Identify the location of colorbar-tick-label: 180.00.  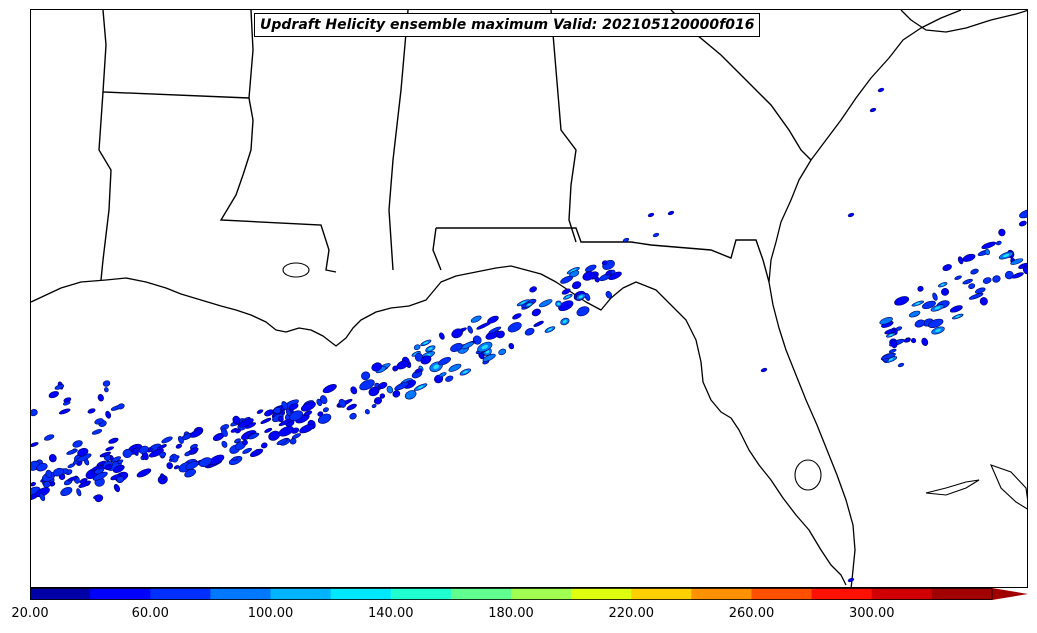
(511, 613).